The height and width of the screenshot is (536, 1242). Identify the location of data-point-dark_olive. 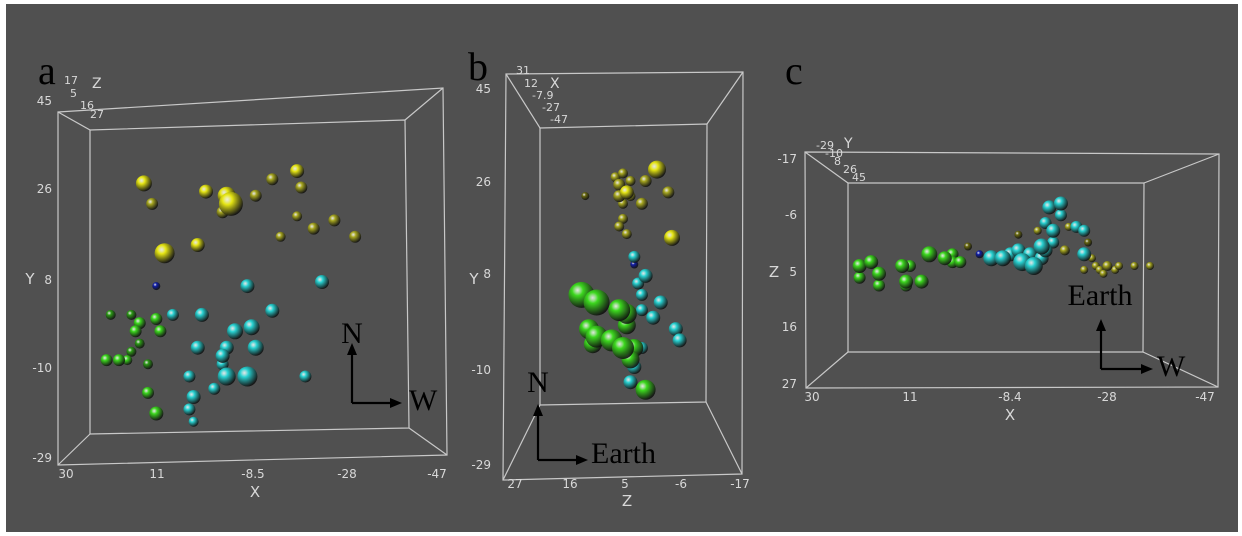
(1018, 234).